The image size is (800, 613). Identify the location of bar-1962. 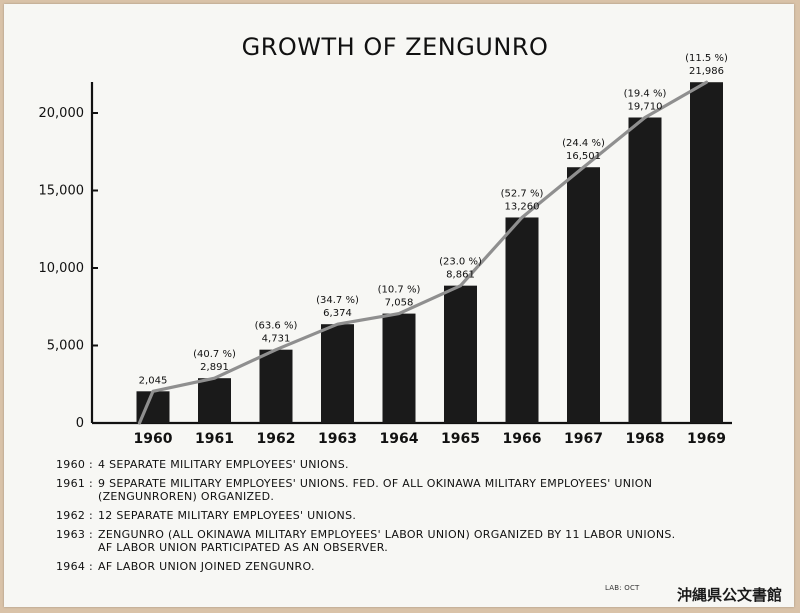
(276, 386).